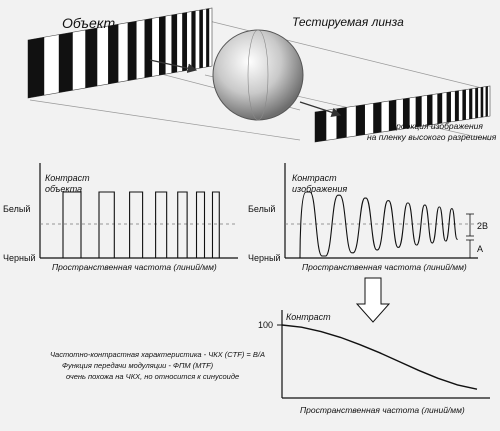 Image resolution: width=500 pixels, height=431 pixels. I want to click on mtf-curve-line, so click(379, 357).